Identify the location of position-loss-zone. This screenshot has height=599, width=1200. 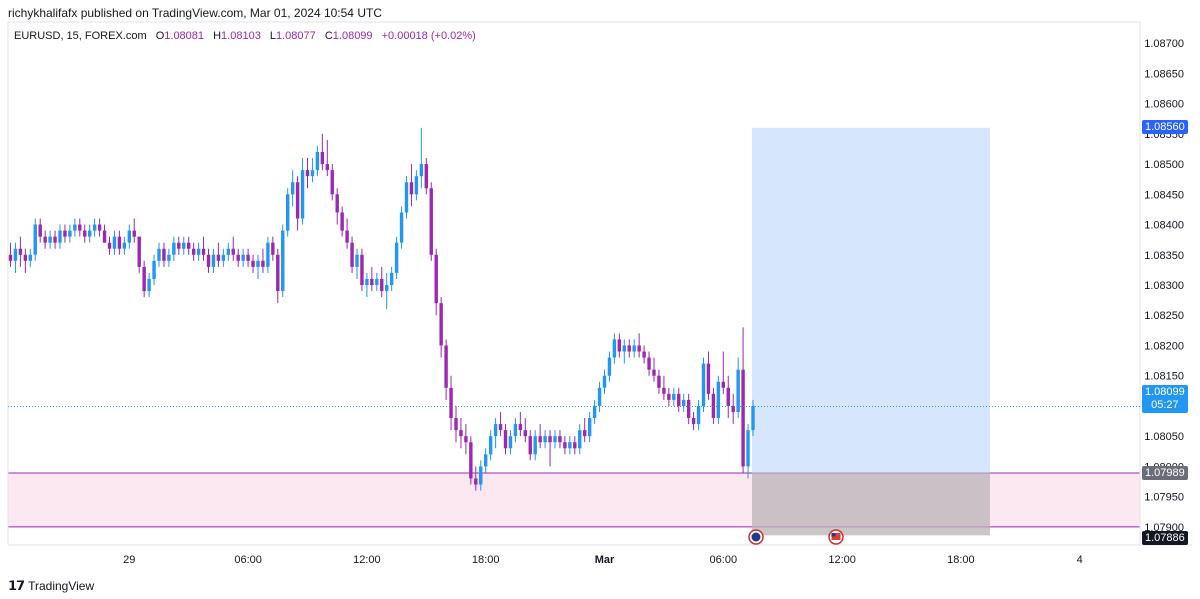
(871, 504).